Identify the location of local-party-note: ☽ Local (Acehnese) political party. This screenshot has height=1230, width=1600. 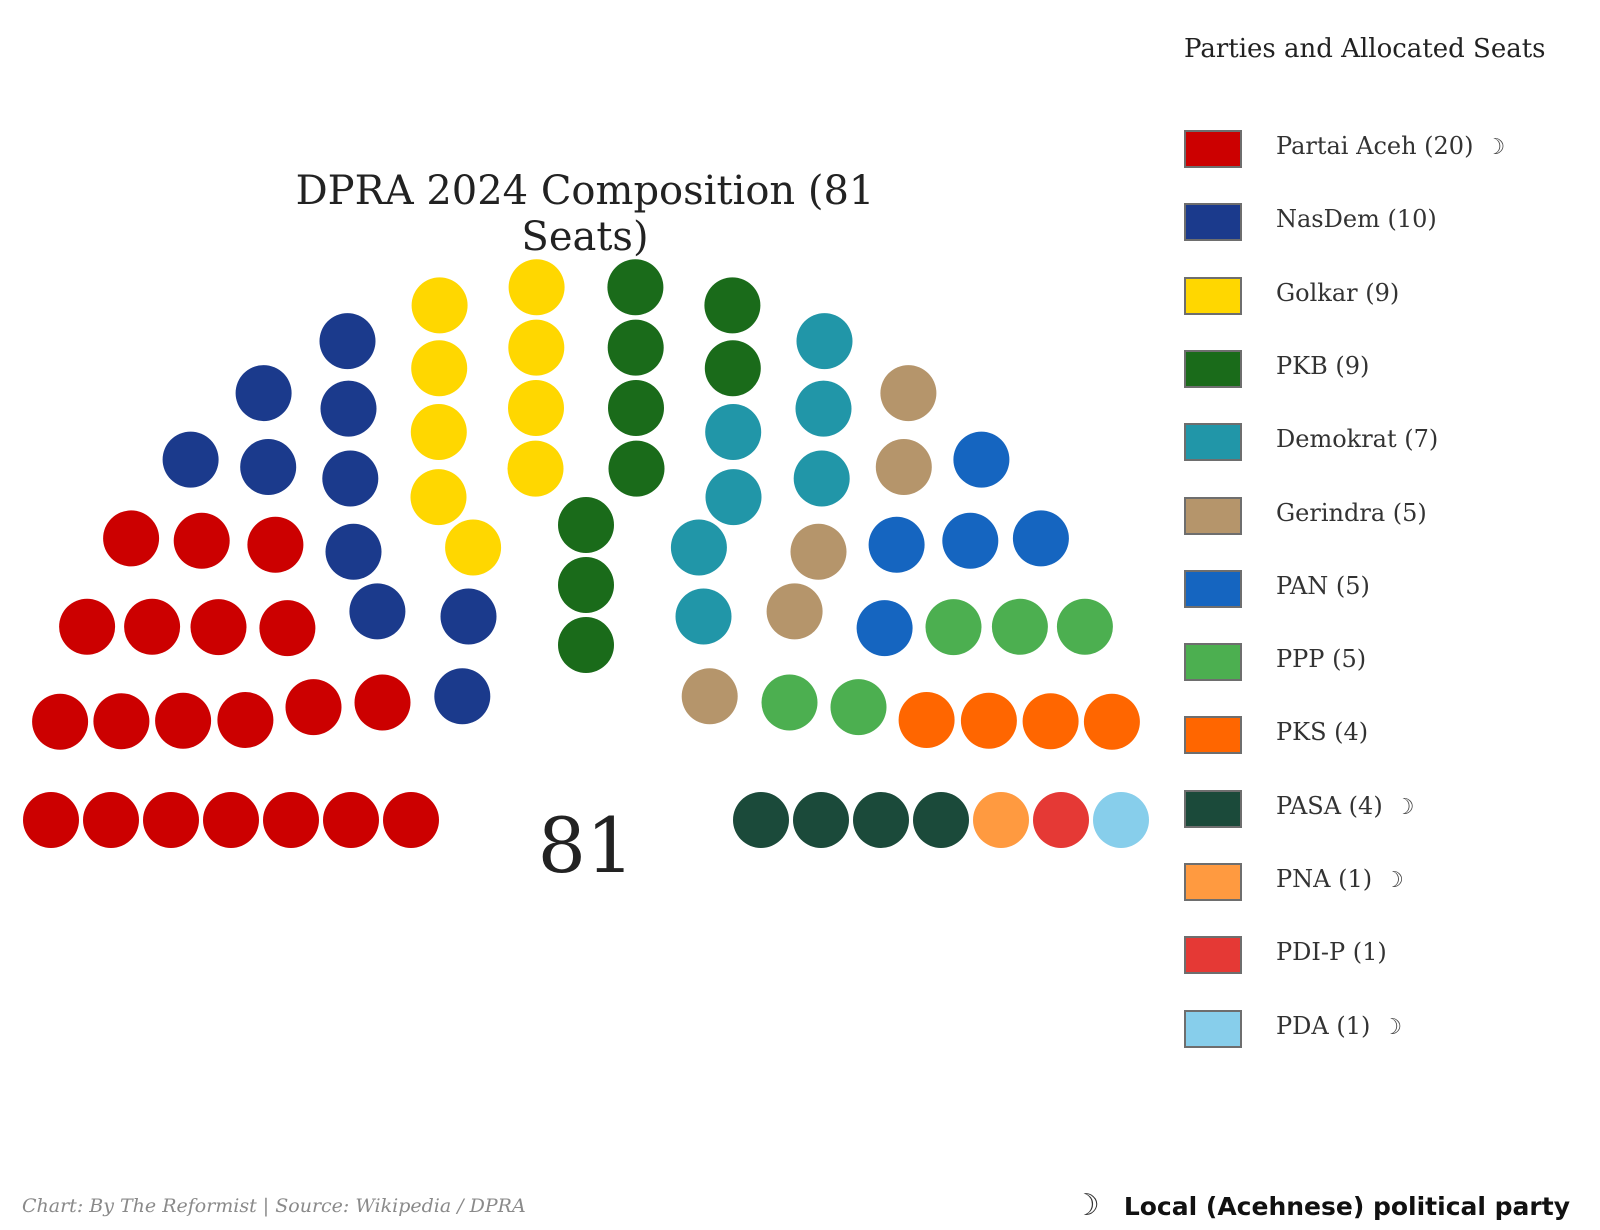
(1321, 1205).